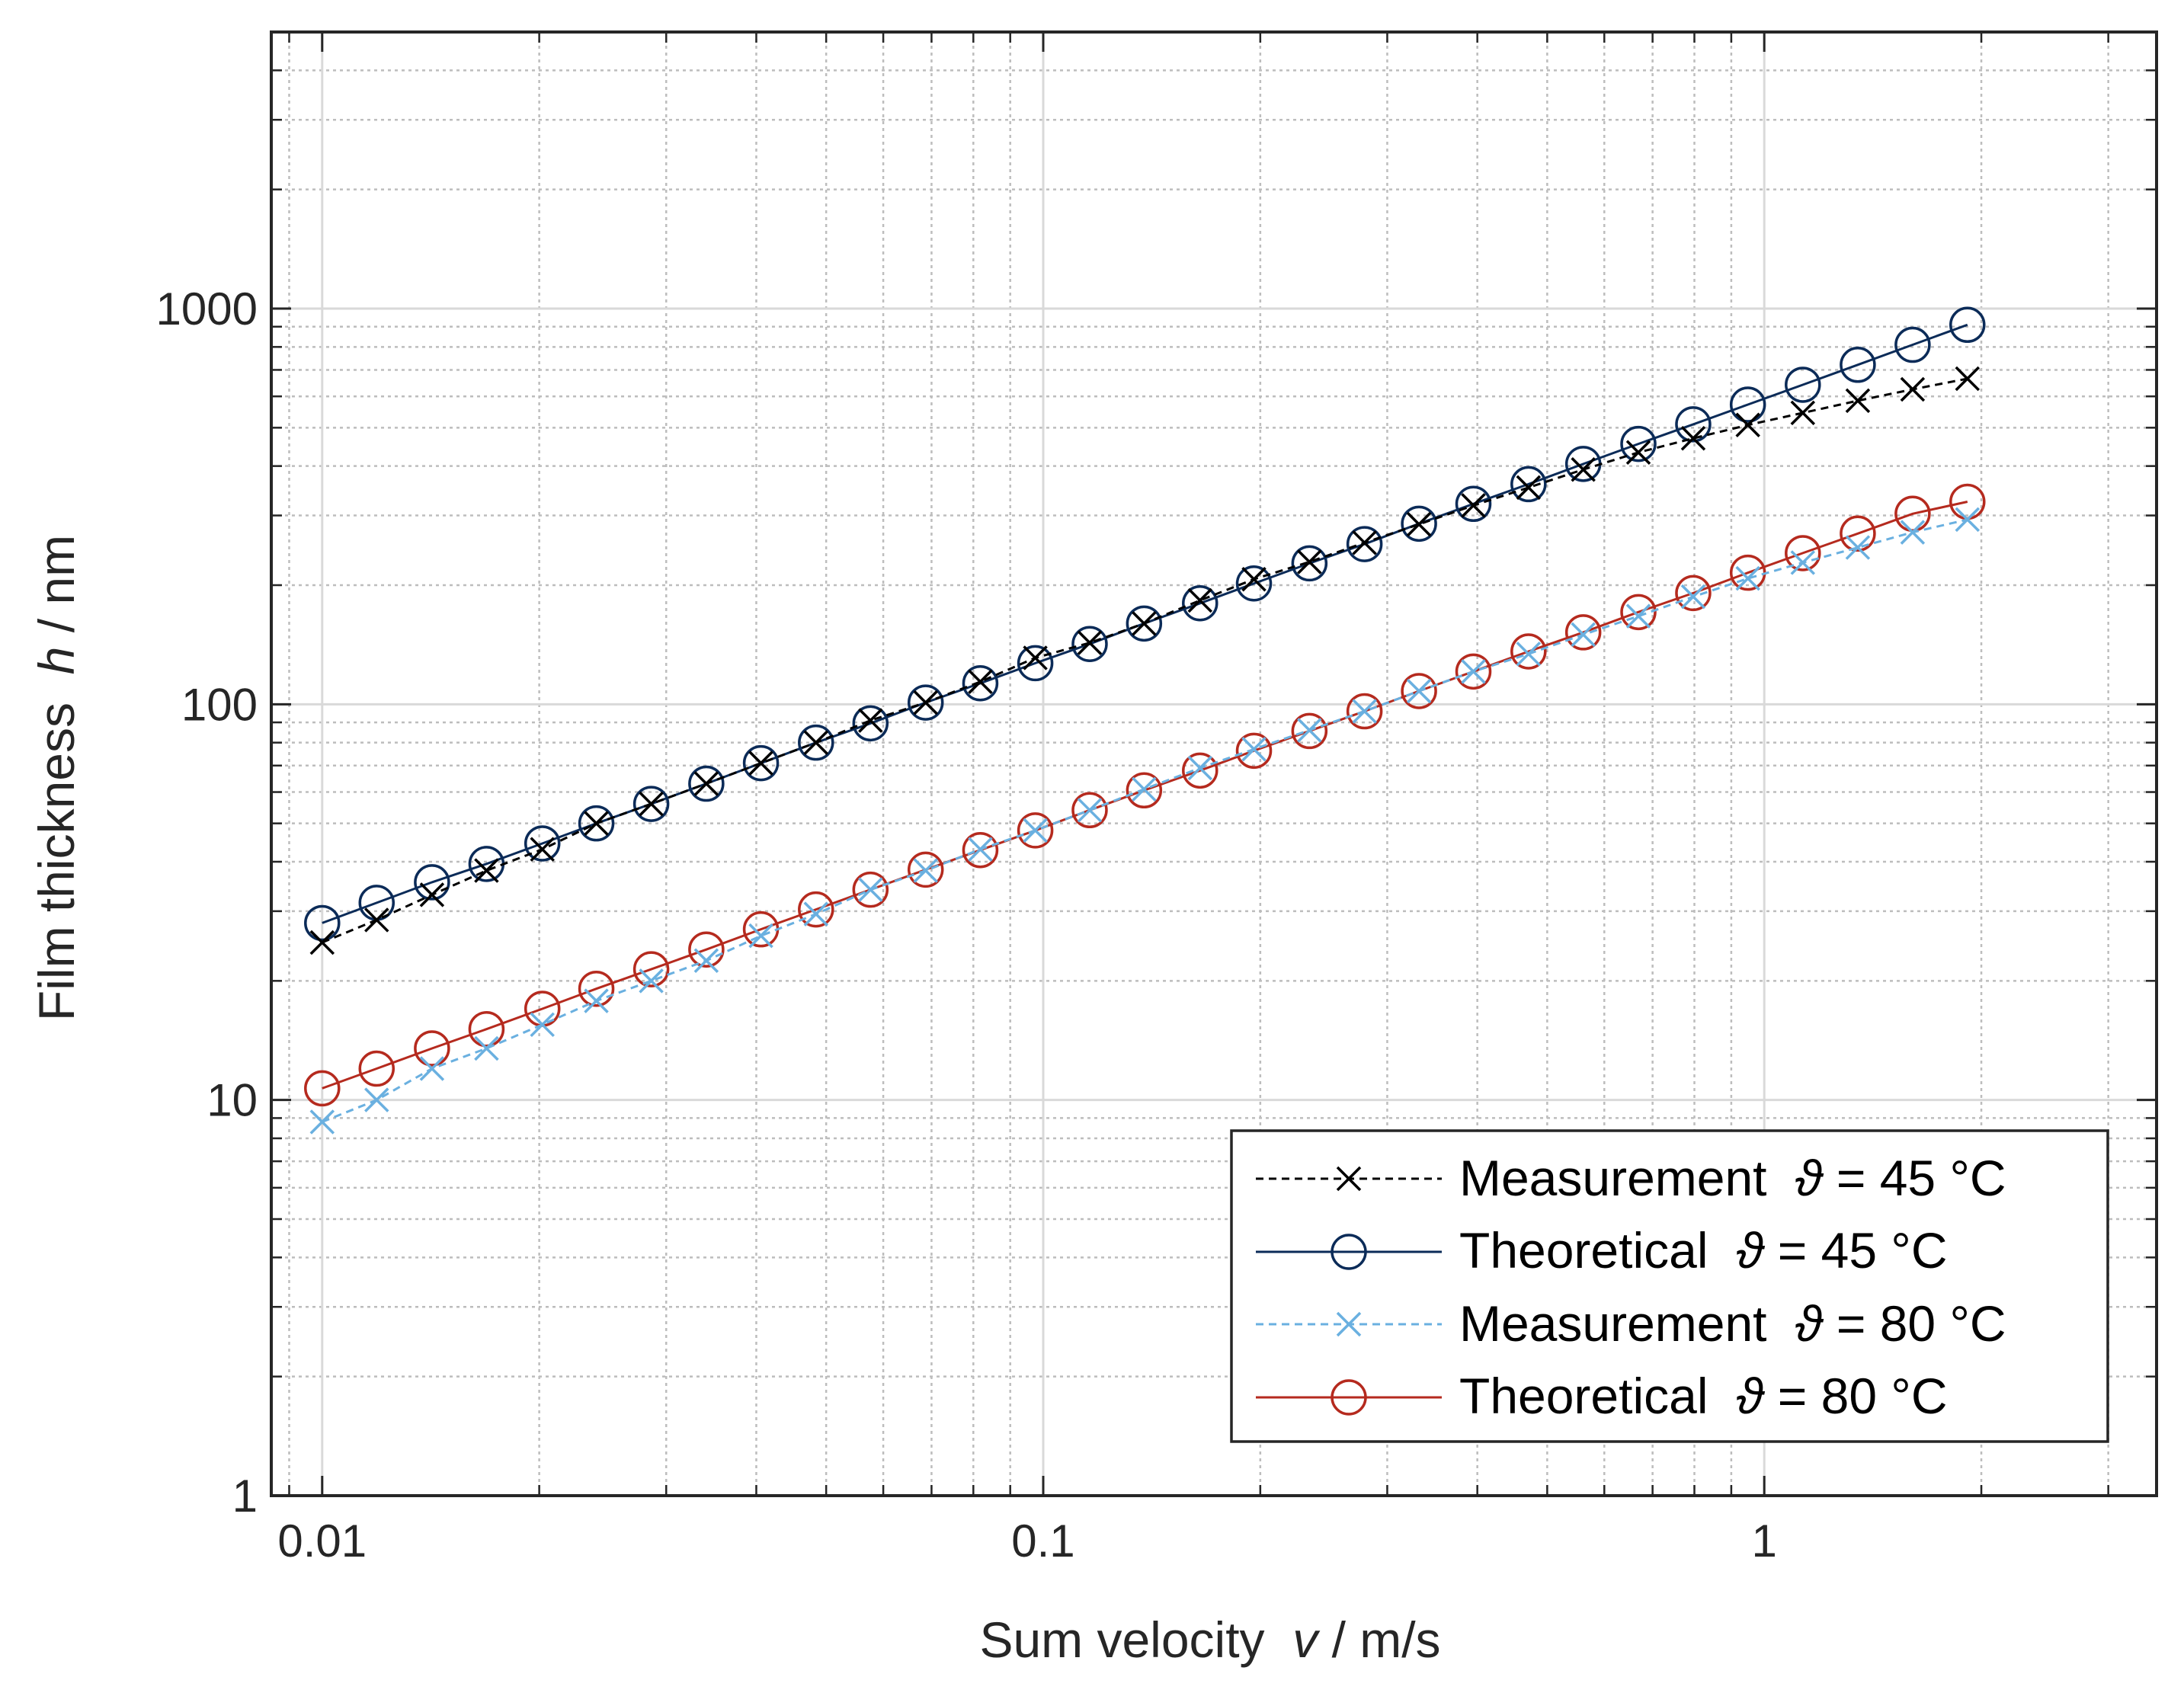 The height and width of the screenshot is (1693, 2184). I want to click on legend-marker-sample-2-stroke-b, so click(1349, 1324).